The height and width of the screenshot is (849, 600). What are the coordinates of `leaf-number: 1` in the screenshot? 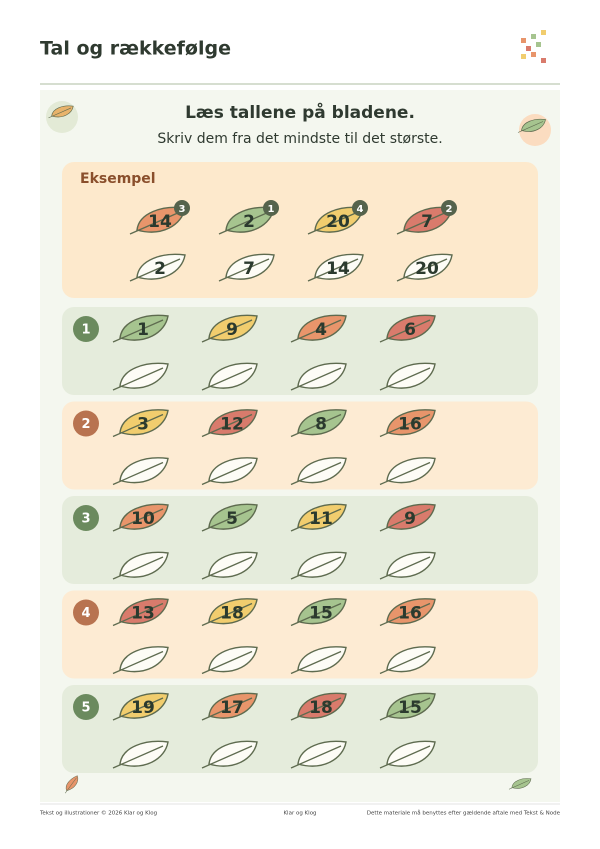 It's located at (143, 330).